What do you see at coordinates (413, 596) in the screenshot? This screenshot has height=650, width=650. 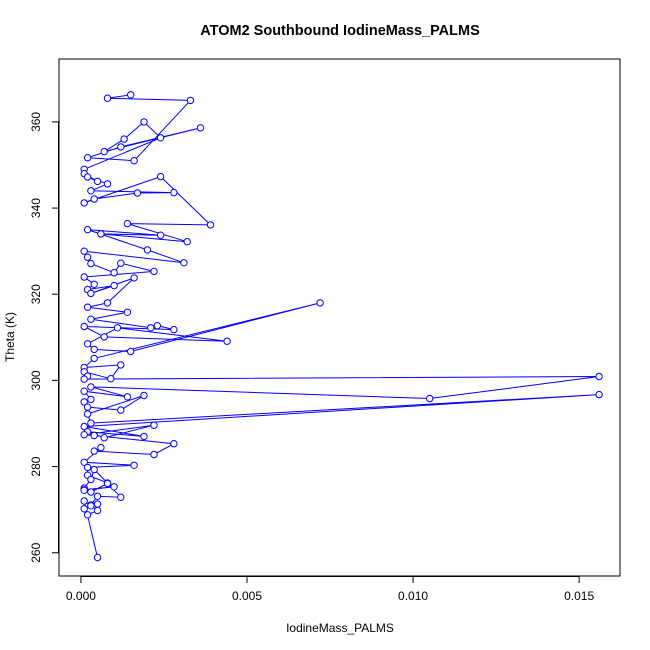 I see `x-tick-label: 0.010` at bounding box center [413, 596].